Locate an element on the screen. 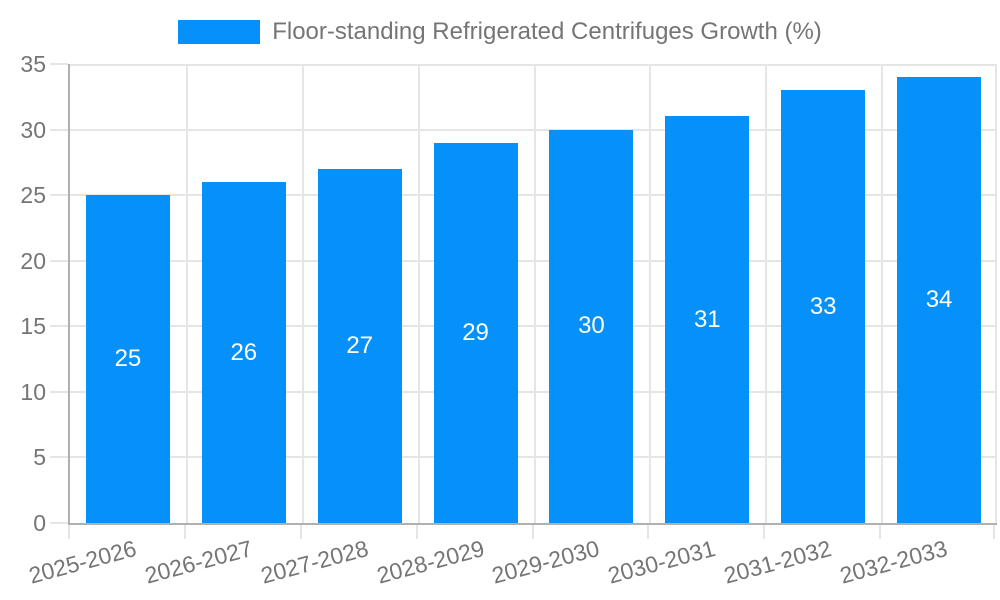  bar-value-label: 26 is located at coordinates (244, 352).